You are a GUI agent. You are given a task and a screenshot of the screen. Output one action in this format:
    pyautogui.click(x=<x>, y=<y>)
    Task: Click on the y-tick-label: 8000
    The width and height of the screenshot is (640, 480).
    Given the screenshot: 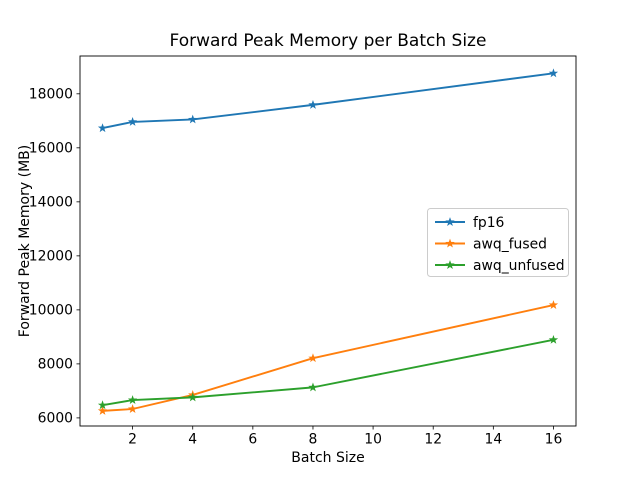 What is the action you would take?
    pyautogui.click(x=55, y=365)
    